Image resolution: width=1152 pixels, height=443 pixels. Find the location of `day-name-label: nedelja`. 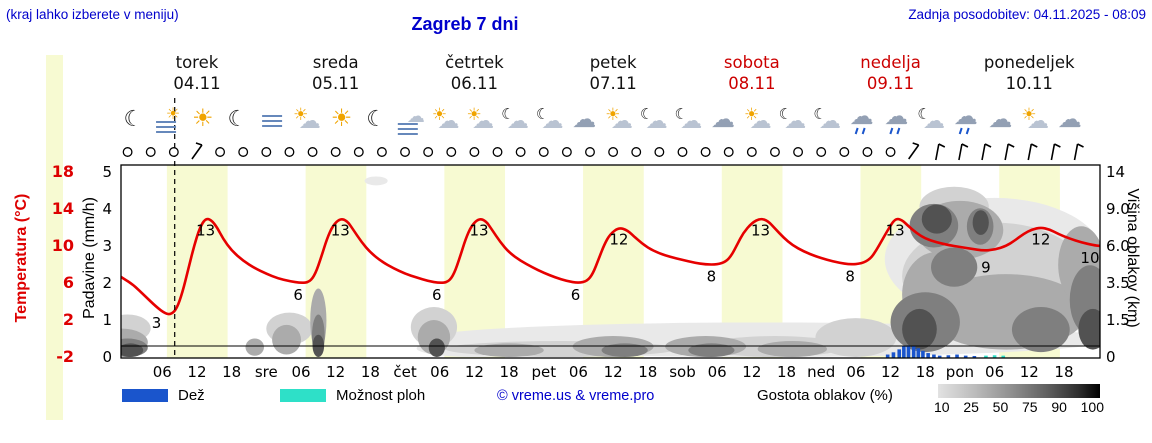

day-name-label: nedelja is located at coordinates (890, 62).